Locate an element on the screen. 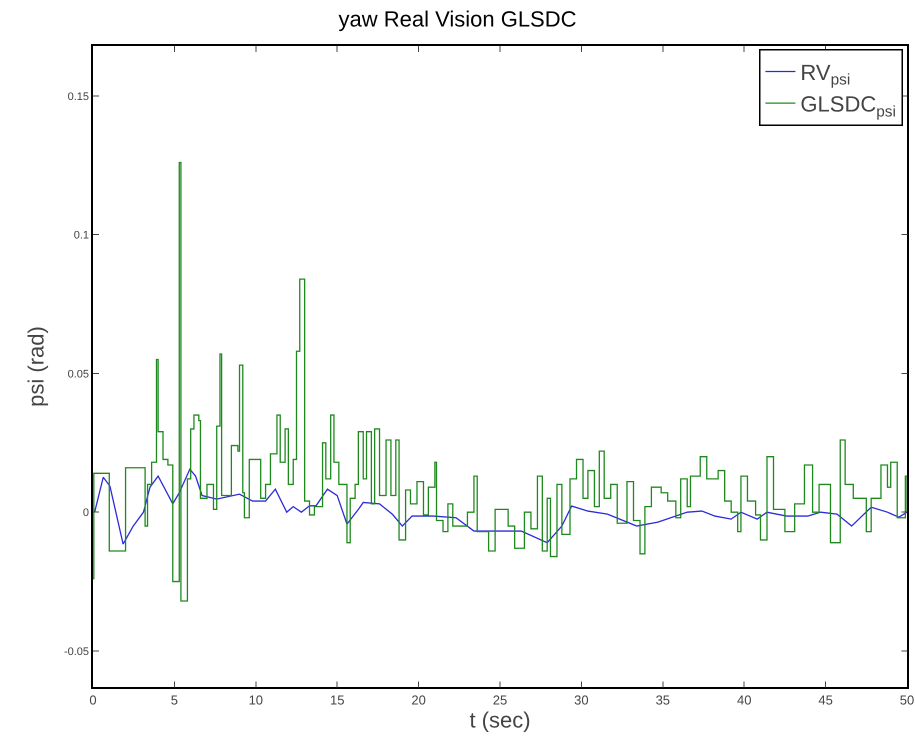  y-tick-label: 0.15 is located at coordinates (79, 96).